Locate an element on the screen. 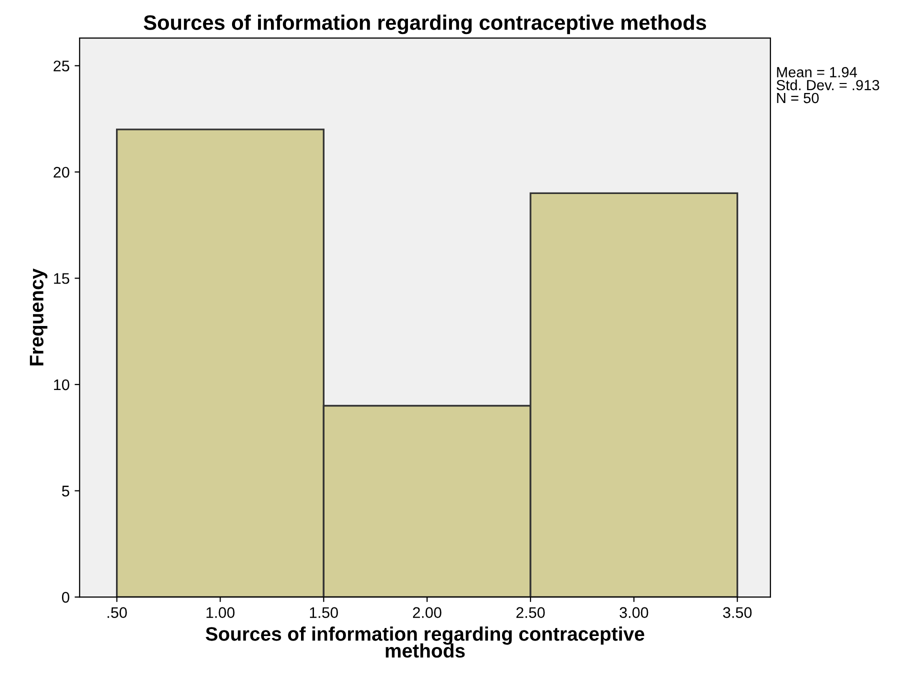 The width and height of the screenshot is (915, 680). x-axis-title: Sources of information regarding contraceptive methods is located at coordinates (425, 642).